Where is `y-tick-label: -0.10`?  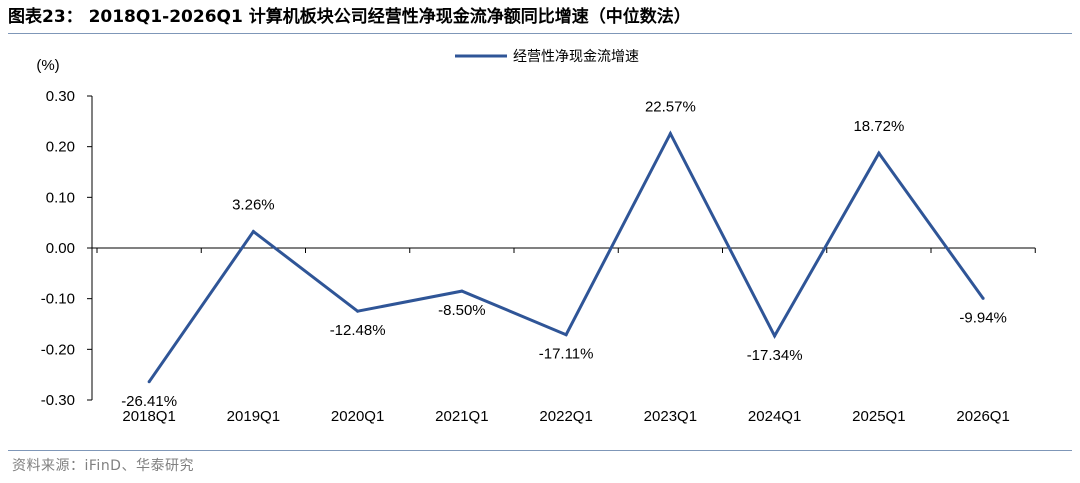
y-tick-label: -0.10 is located at coordinates (58, 299).